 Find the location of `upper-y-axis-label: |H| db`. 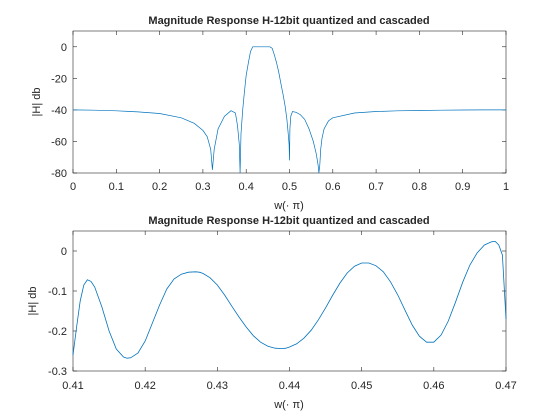

upper-y-axis-label: |H| db is located at coordinates (37, 102).